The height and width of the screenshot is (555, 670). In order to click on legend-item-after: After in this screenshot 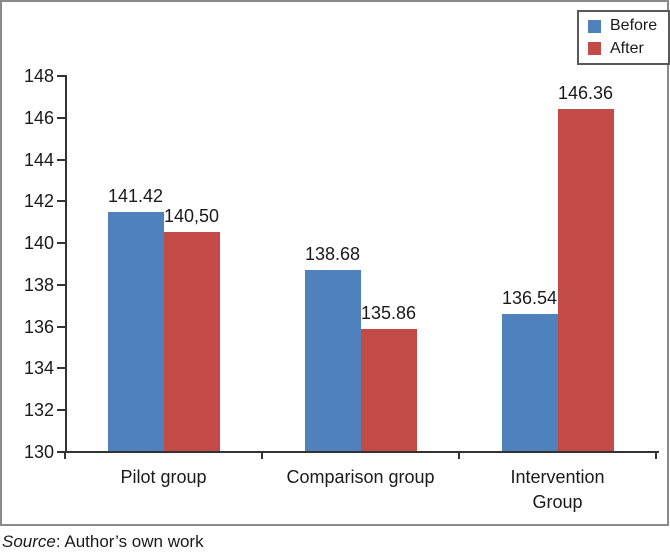, I will do `click(628, 48)`.